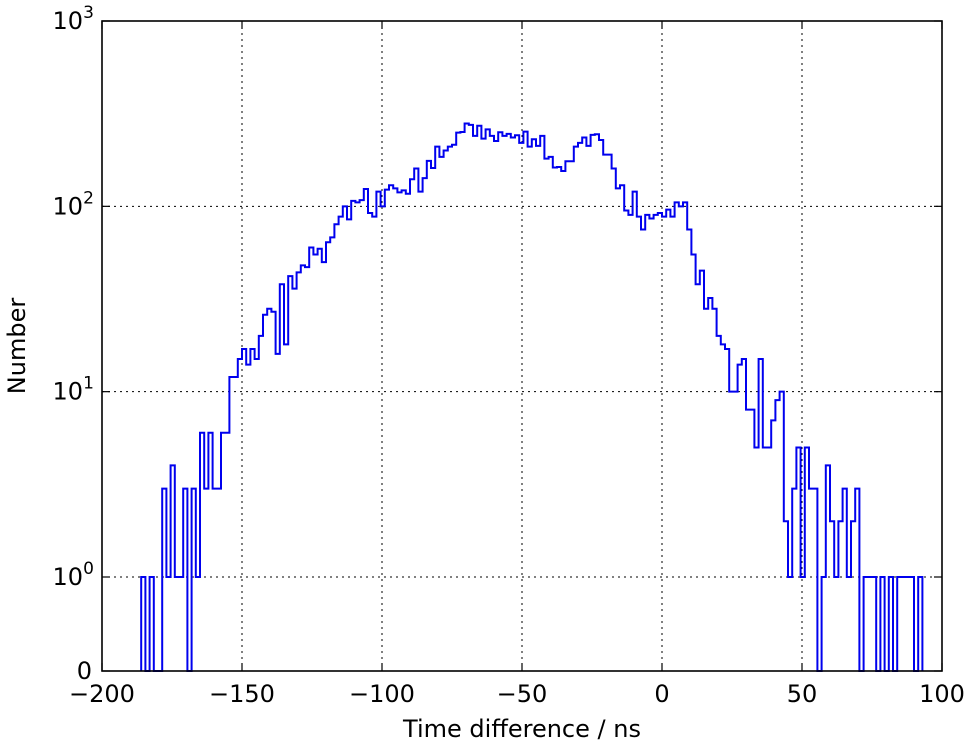  I want to click on y-tick-label-exponent: 1, so click(88, 384).